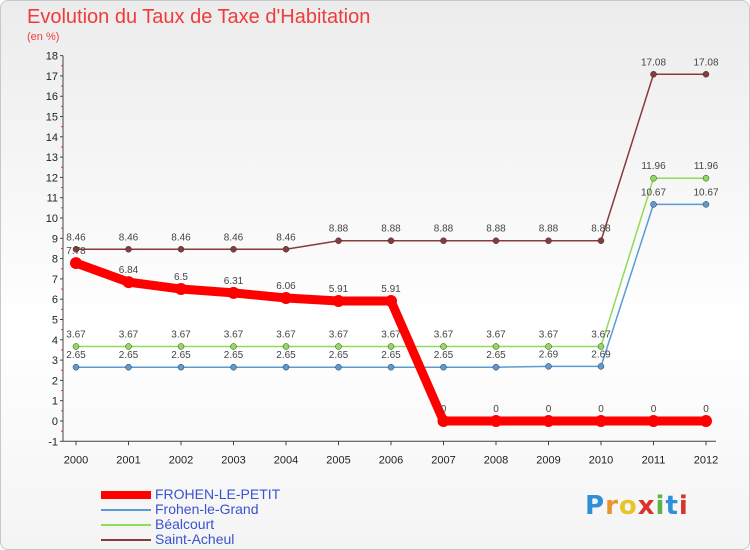  I want to click on x-tick-label: 2012, so click(706, 460).